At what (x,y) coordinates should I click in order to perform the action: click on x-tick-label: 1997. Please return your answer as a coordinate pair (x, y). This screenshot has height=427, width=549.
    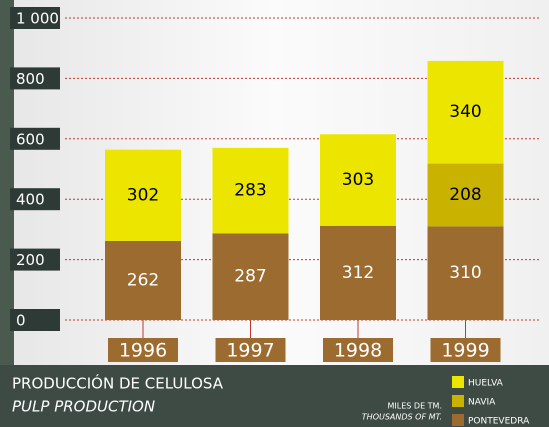
    Looking at the image, I should click on (250, 351).